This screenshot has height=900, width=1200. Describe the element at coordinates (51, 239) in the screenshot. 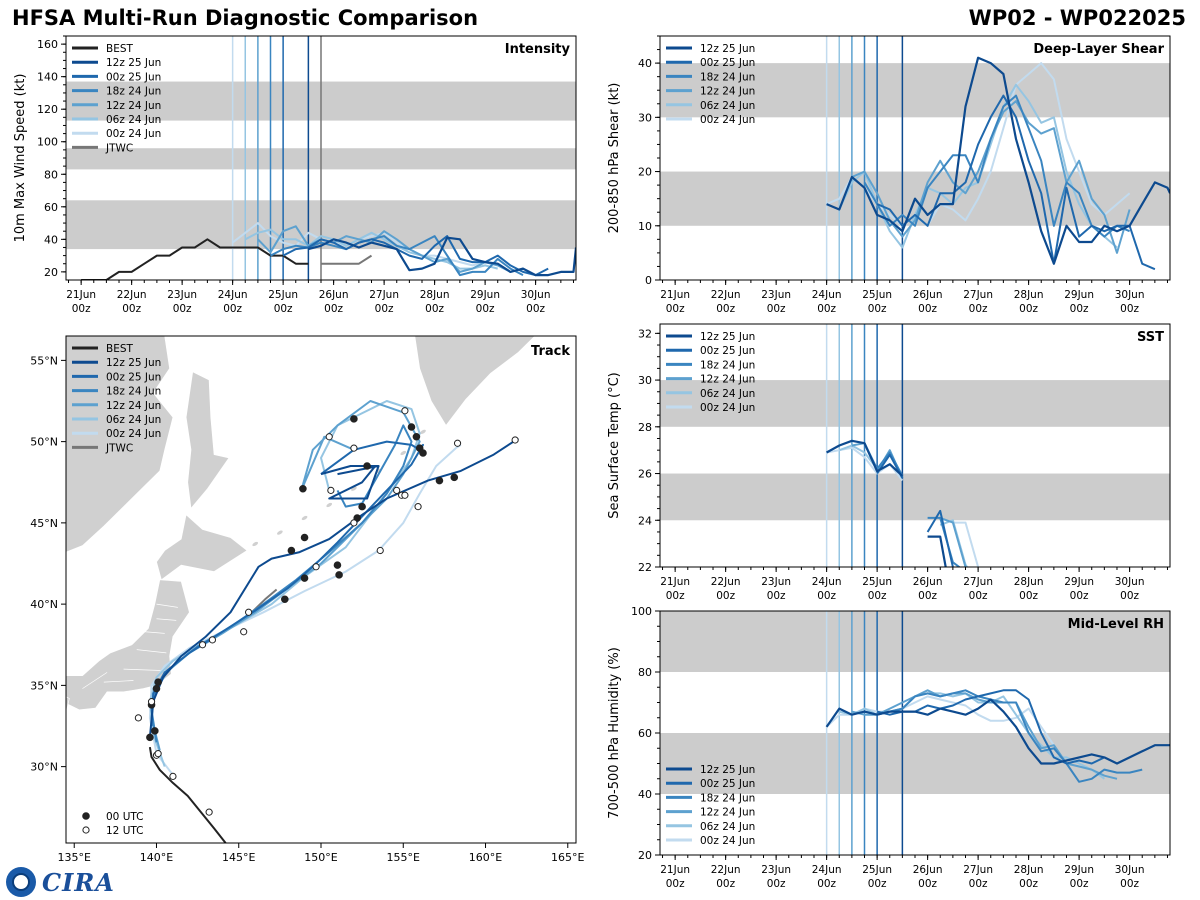

I see `intensity-ytick-label: 40` at that location.